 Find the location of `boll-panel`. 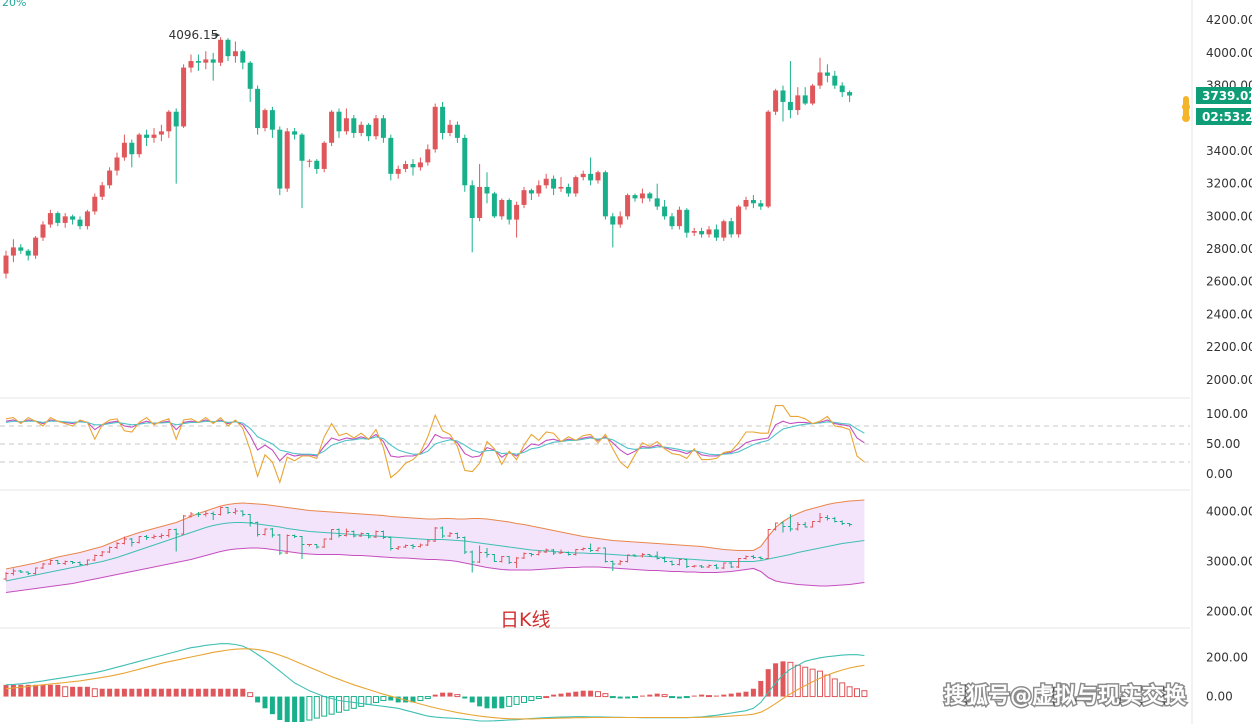

boll-panel is located at coordinates (434, 546).